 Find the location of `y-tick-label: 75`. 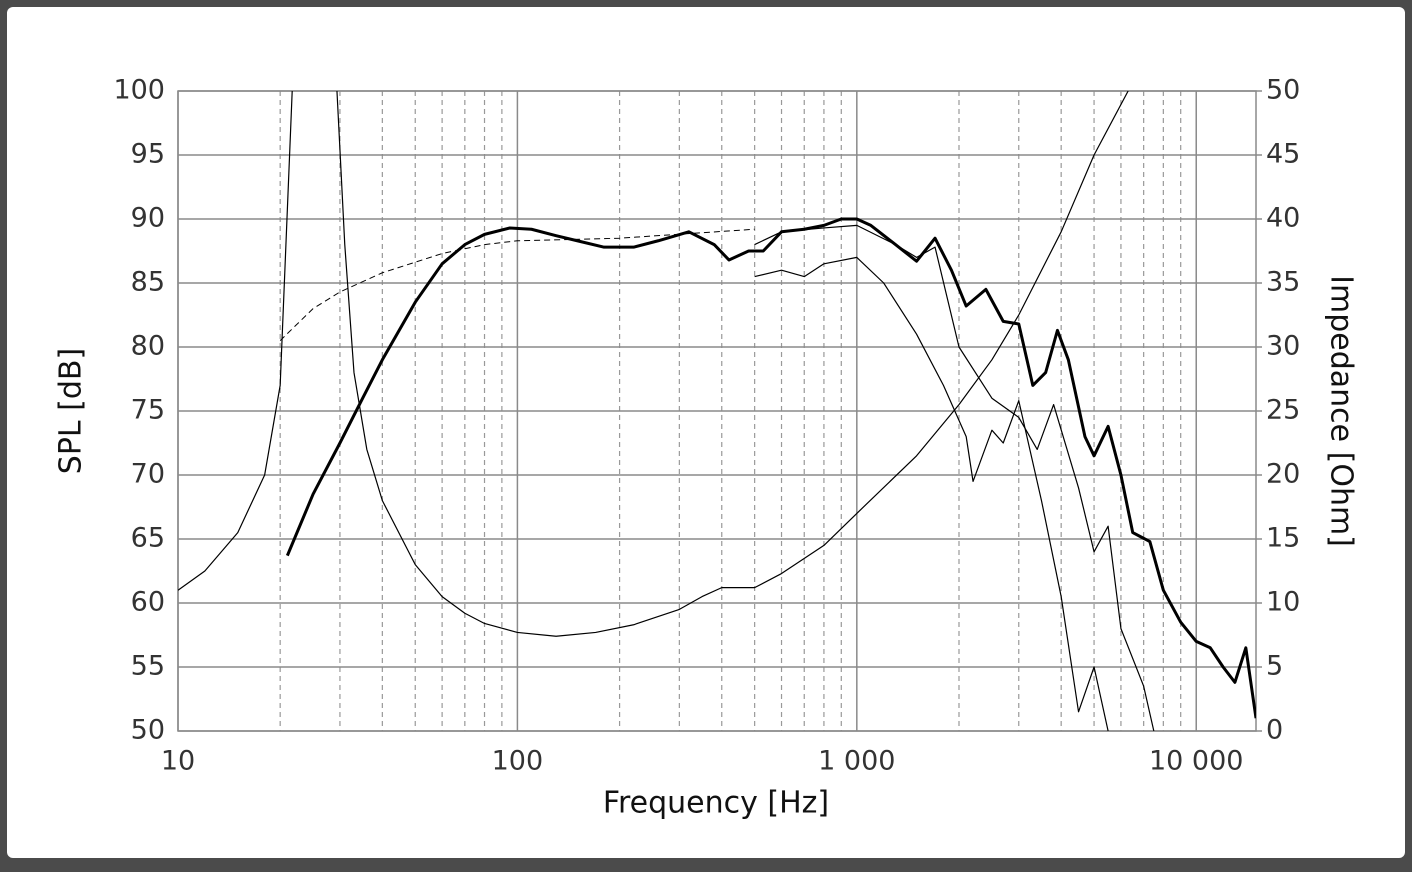

y-tick-label: 75 is located at coordinates (148, 410).